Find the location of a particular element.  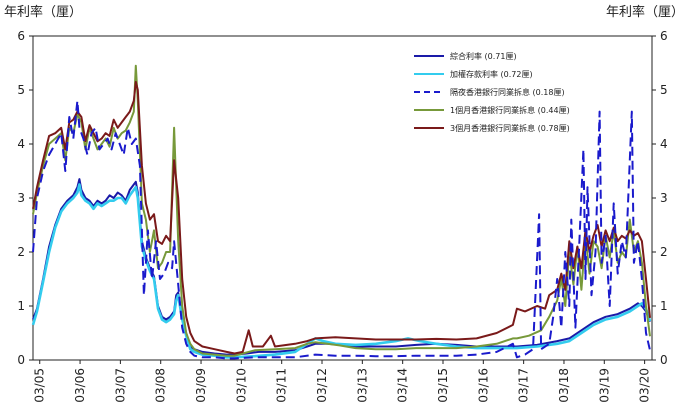

y-tick-label-right: 3 is located at coordinates (664, 198).